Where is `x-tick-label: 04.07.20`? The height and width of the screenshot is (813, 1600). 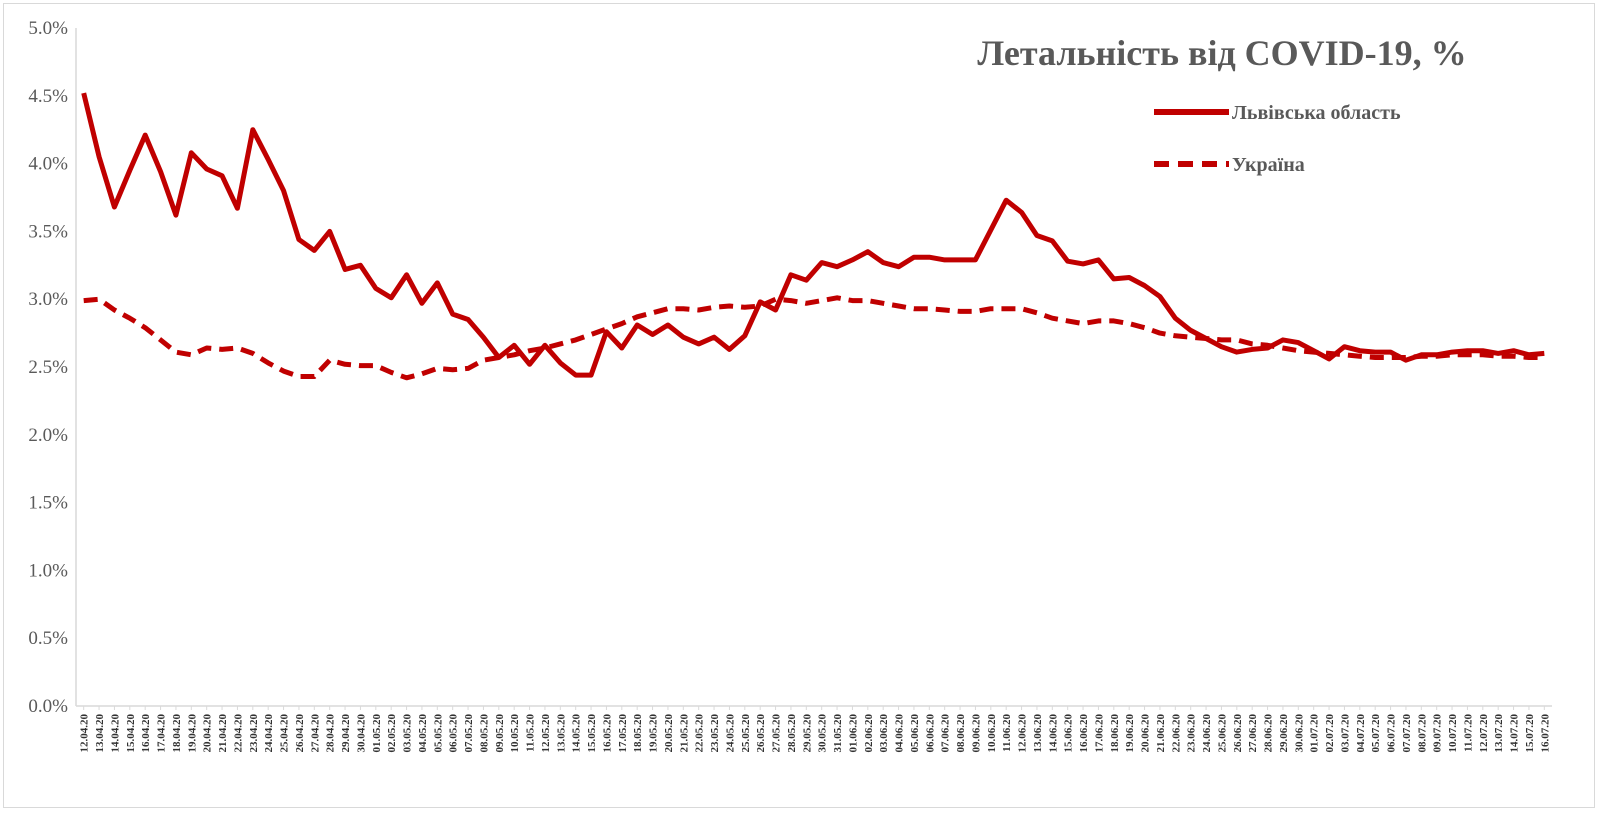 x-tick-label: 04.07.20 is located at coordinates (1361, 733).